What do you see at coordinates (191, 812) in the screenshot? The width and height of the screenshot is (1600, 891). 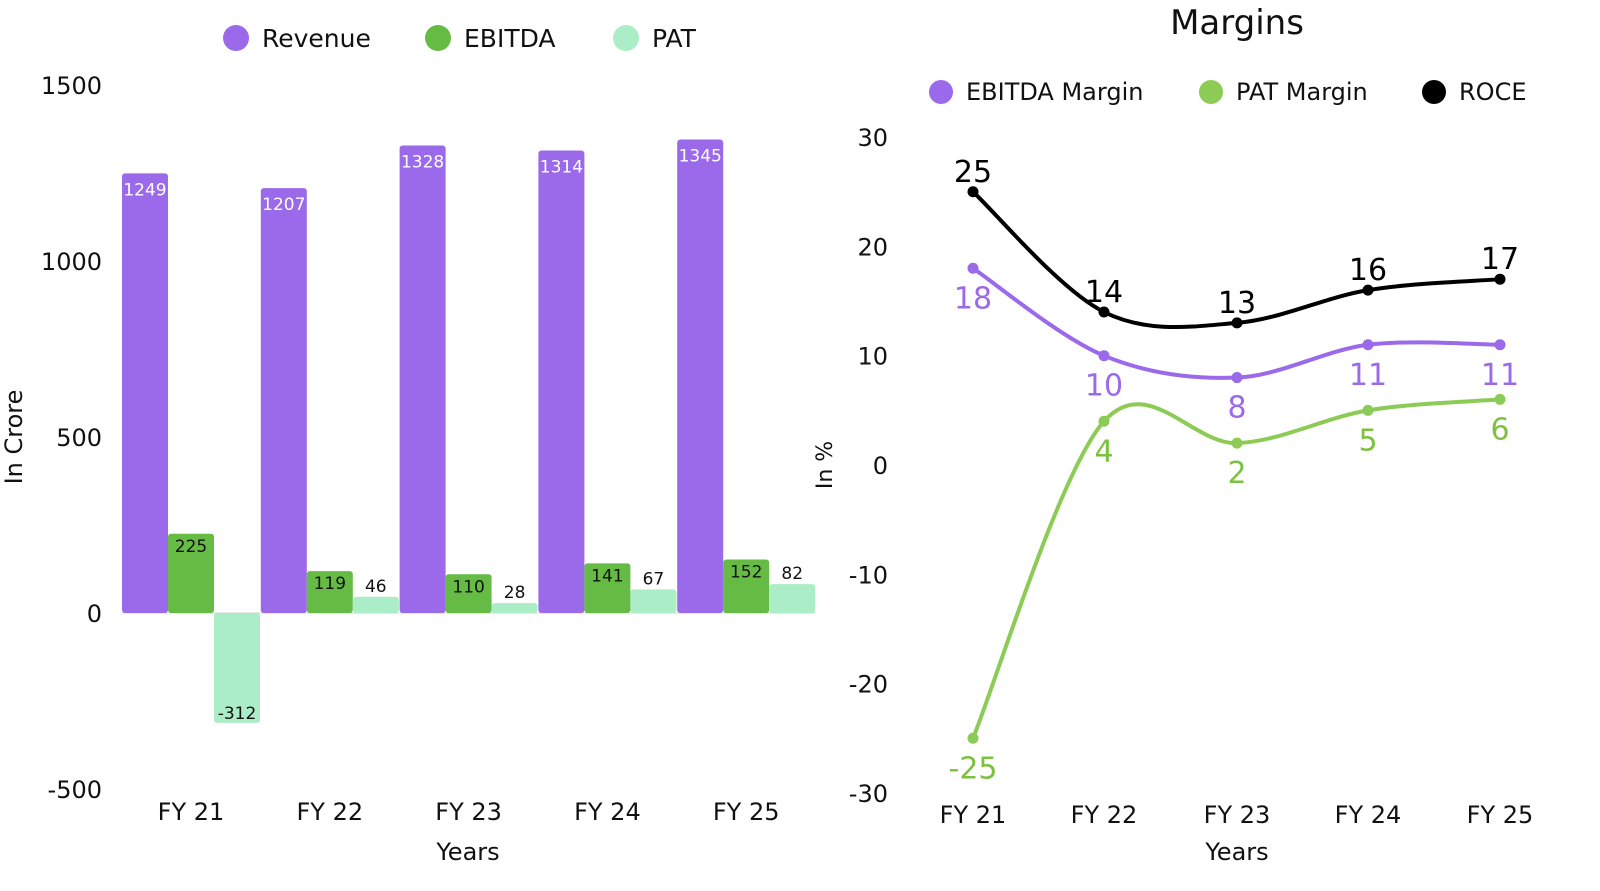 I see `bar-x-tick-label: FY 21` at bounding box center [191, 812].